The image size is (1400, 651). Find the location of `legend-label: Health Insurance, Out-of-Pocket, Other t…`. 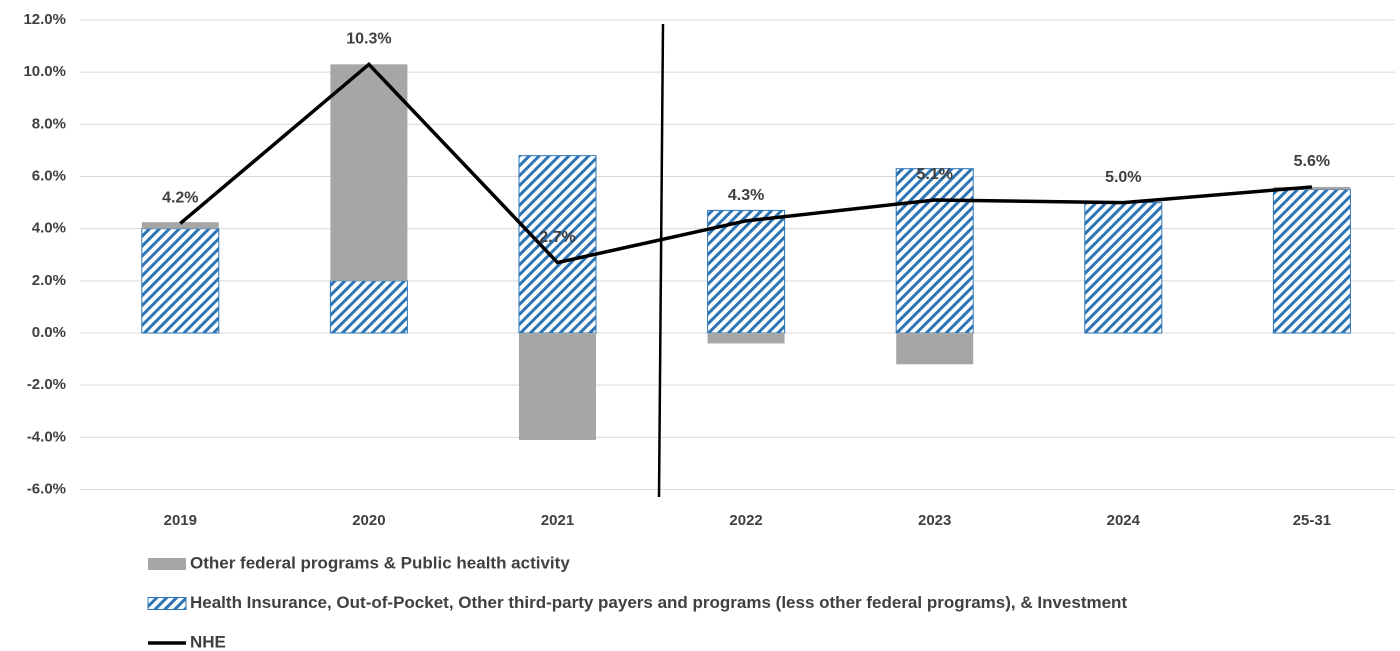

legend-label: Health Insurance, Out-of-Pocket, Other t… is located at coordinates (658, 602).